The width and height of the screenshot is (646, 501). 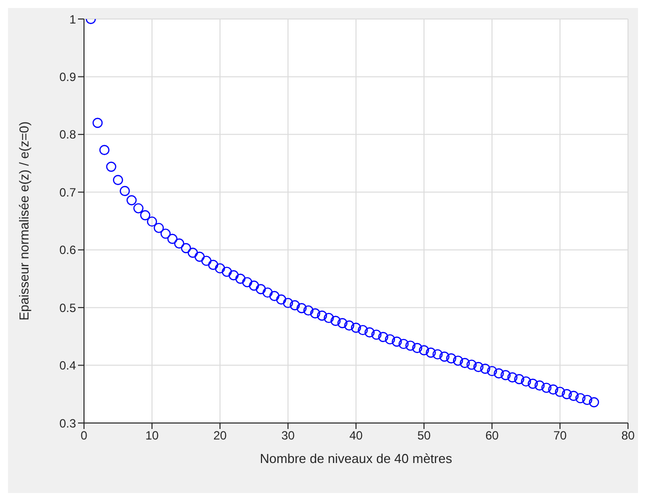 I want to click on x-tick-label: 40, so click(x=356, y=435).